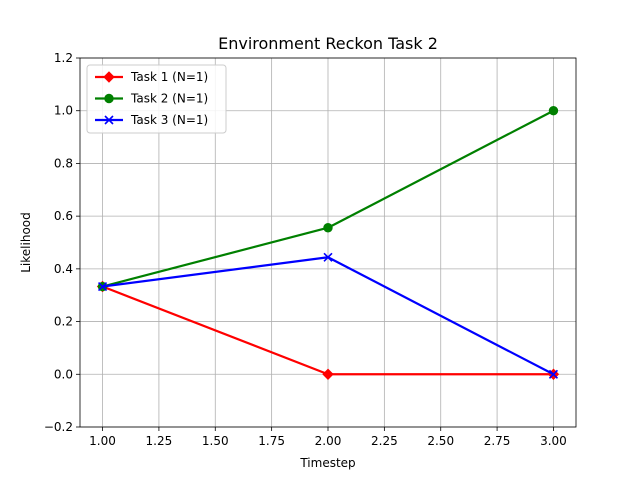 The width and height of the screenshot is (640, 480). I want to click on x-tick-label: 3.00, so click(553, 441).